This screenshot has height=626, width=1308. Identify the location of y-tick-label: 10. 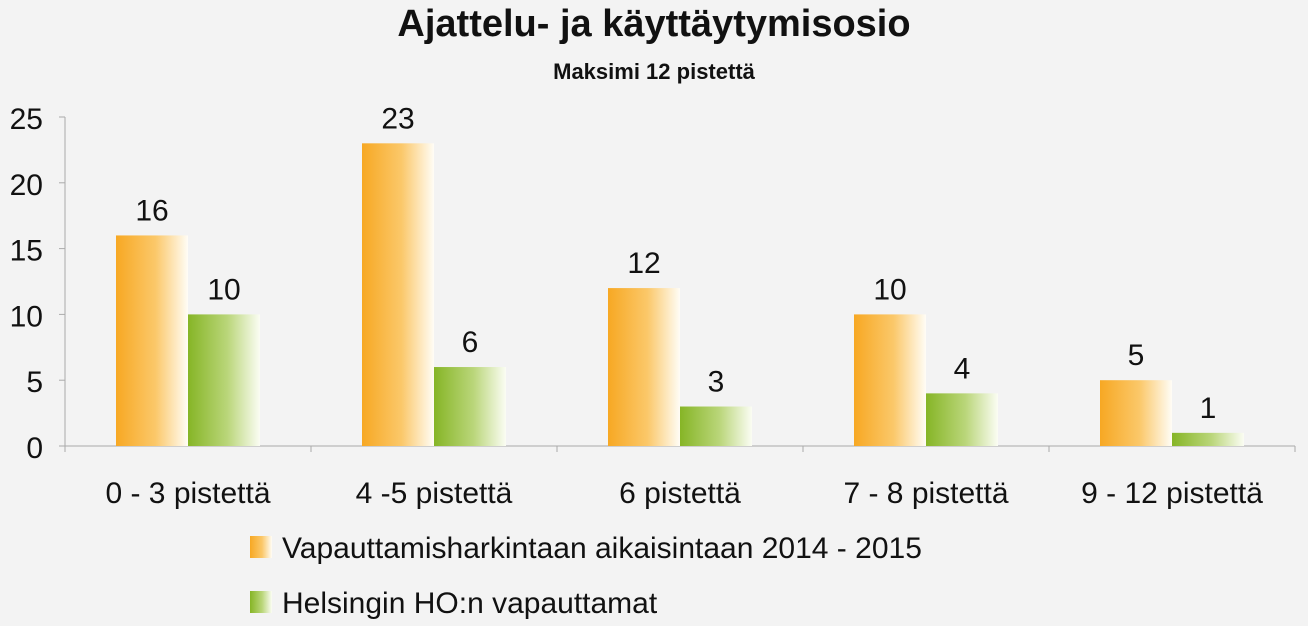
(26, 316).